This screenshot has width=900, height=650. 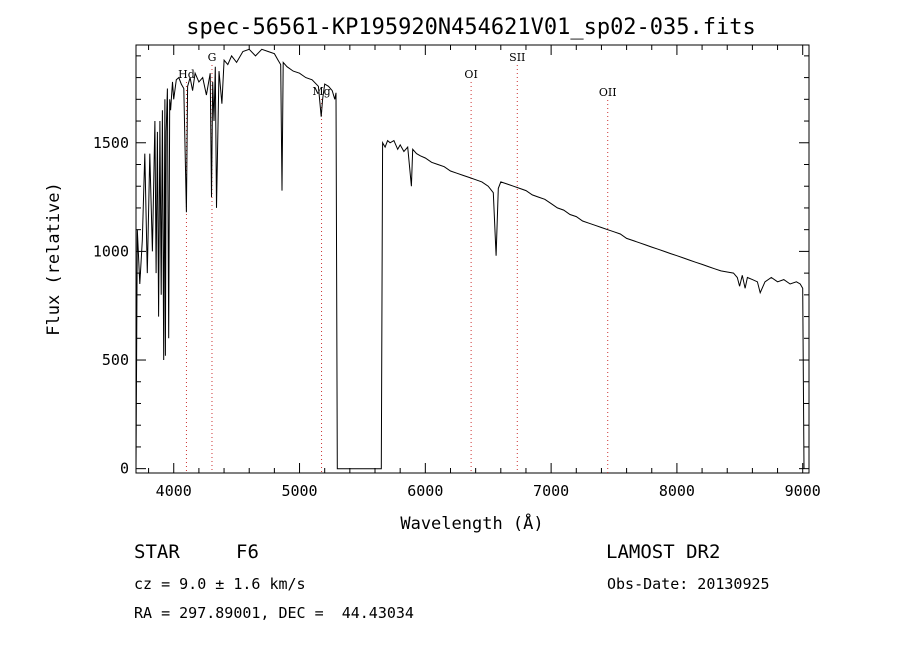 What do you see at coordinates (471, 523) in the screenshot?
I see `x-axis-label: Wavelength (Å)` at bounding box center [471, 523].